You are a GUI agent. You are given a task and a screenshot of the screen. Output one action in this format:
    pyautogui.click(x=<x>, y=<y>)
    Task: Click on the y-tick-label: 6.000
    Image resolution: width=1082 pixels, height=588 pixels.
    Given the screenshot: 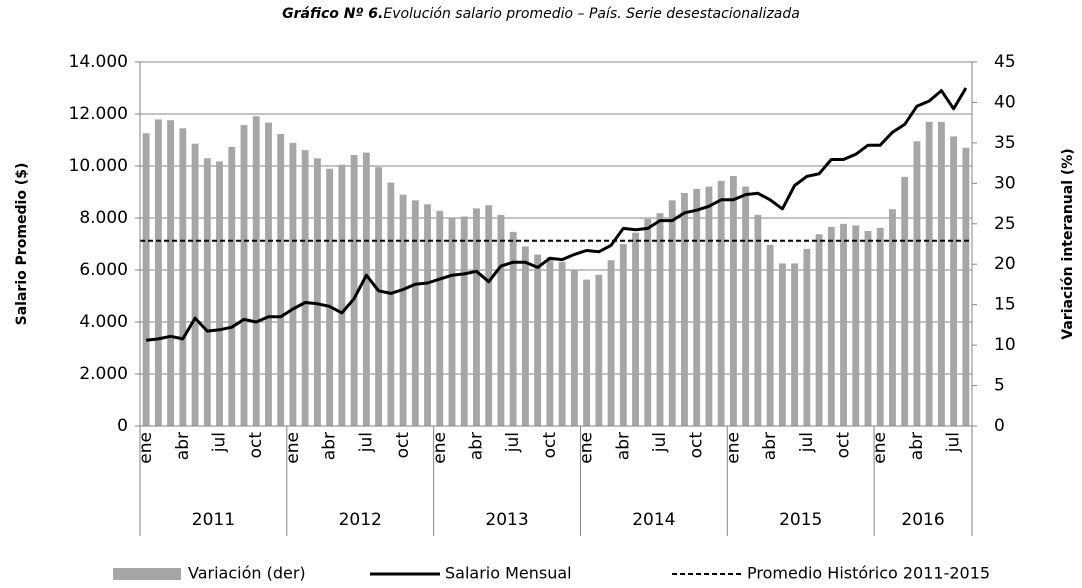 What is the action you would take?
    pyautogui.click(x=103, y=270)
    